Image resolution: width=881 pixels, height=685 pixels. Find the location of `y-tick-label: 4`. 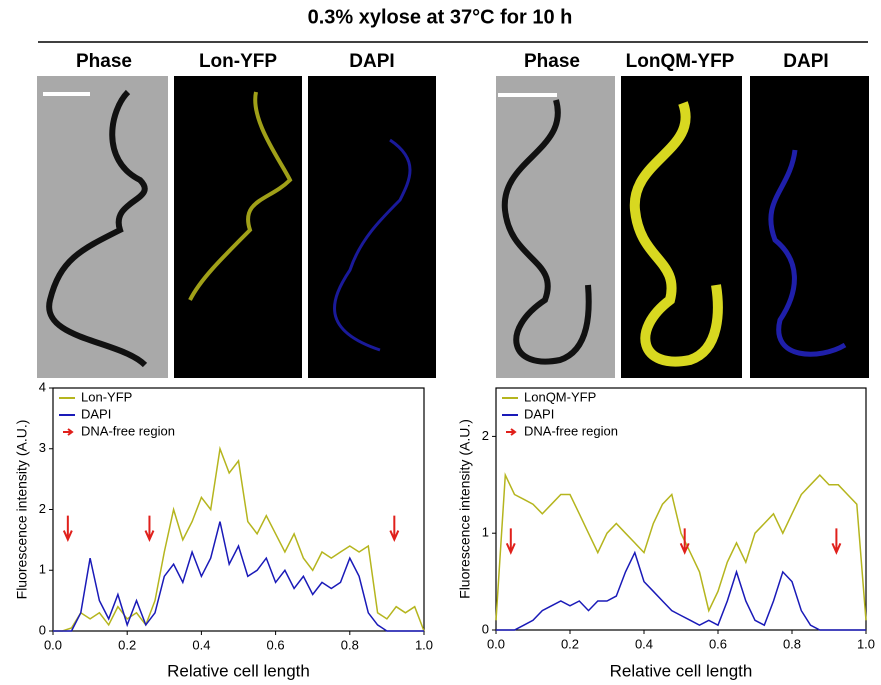

y-tick-label: 4 is located at coordinates (42, 386).